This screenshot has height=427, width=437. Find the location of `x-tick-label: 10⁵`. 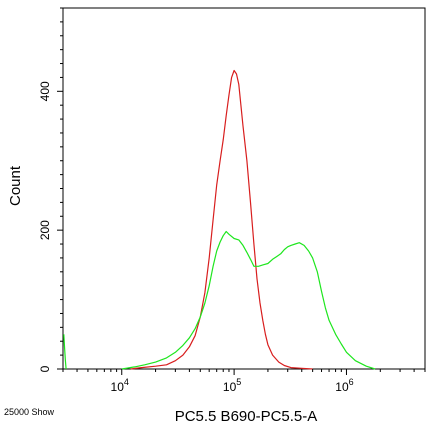

x-tick-label: 10⁵ is located at coordinates (232, 385).